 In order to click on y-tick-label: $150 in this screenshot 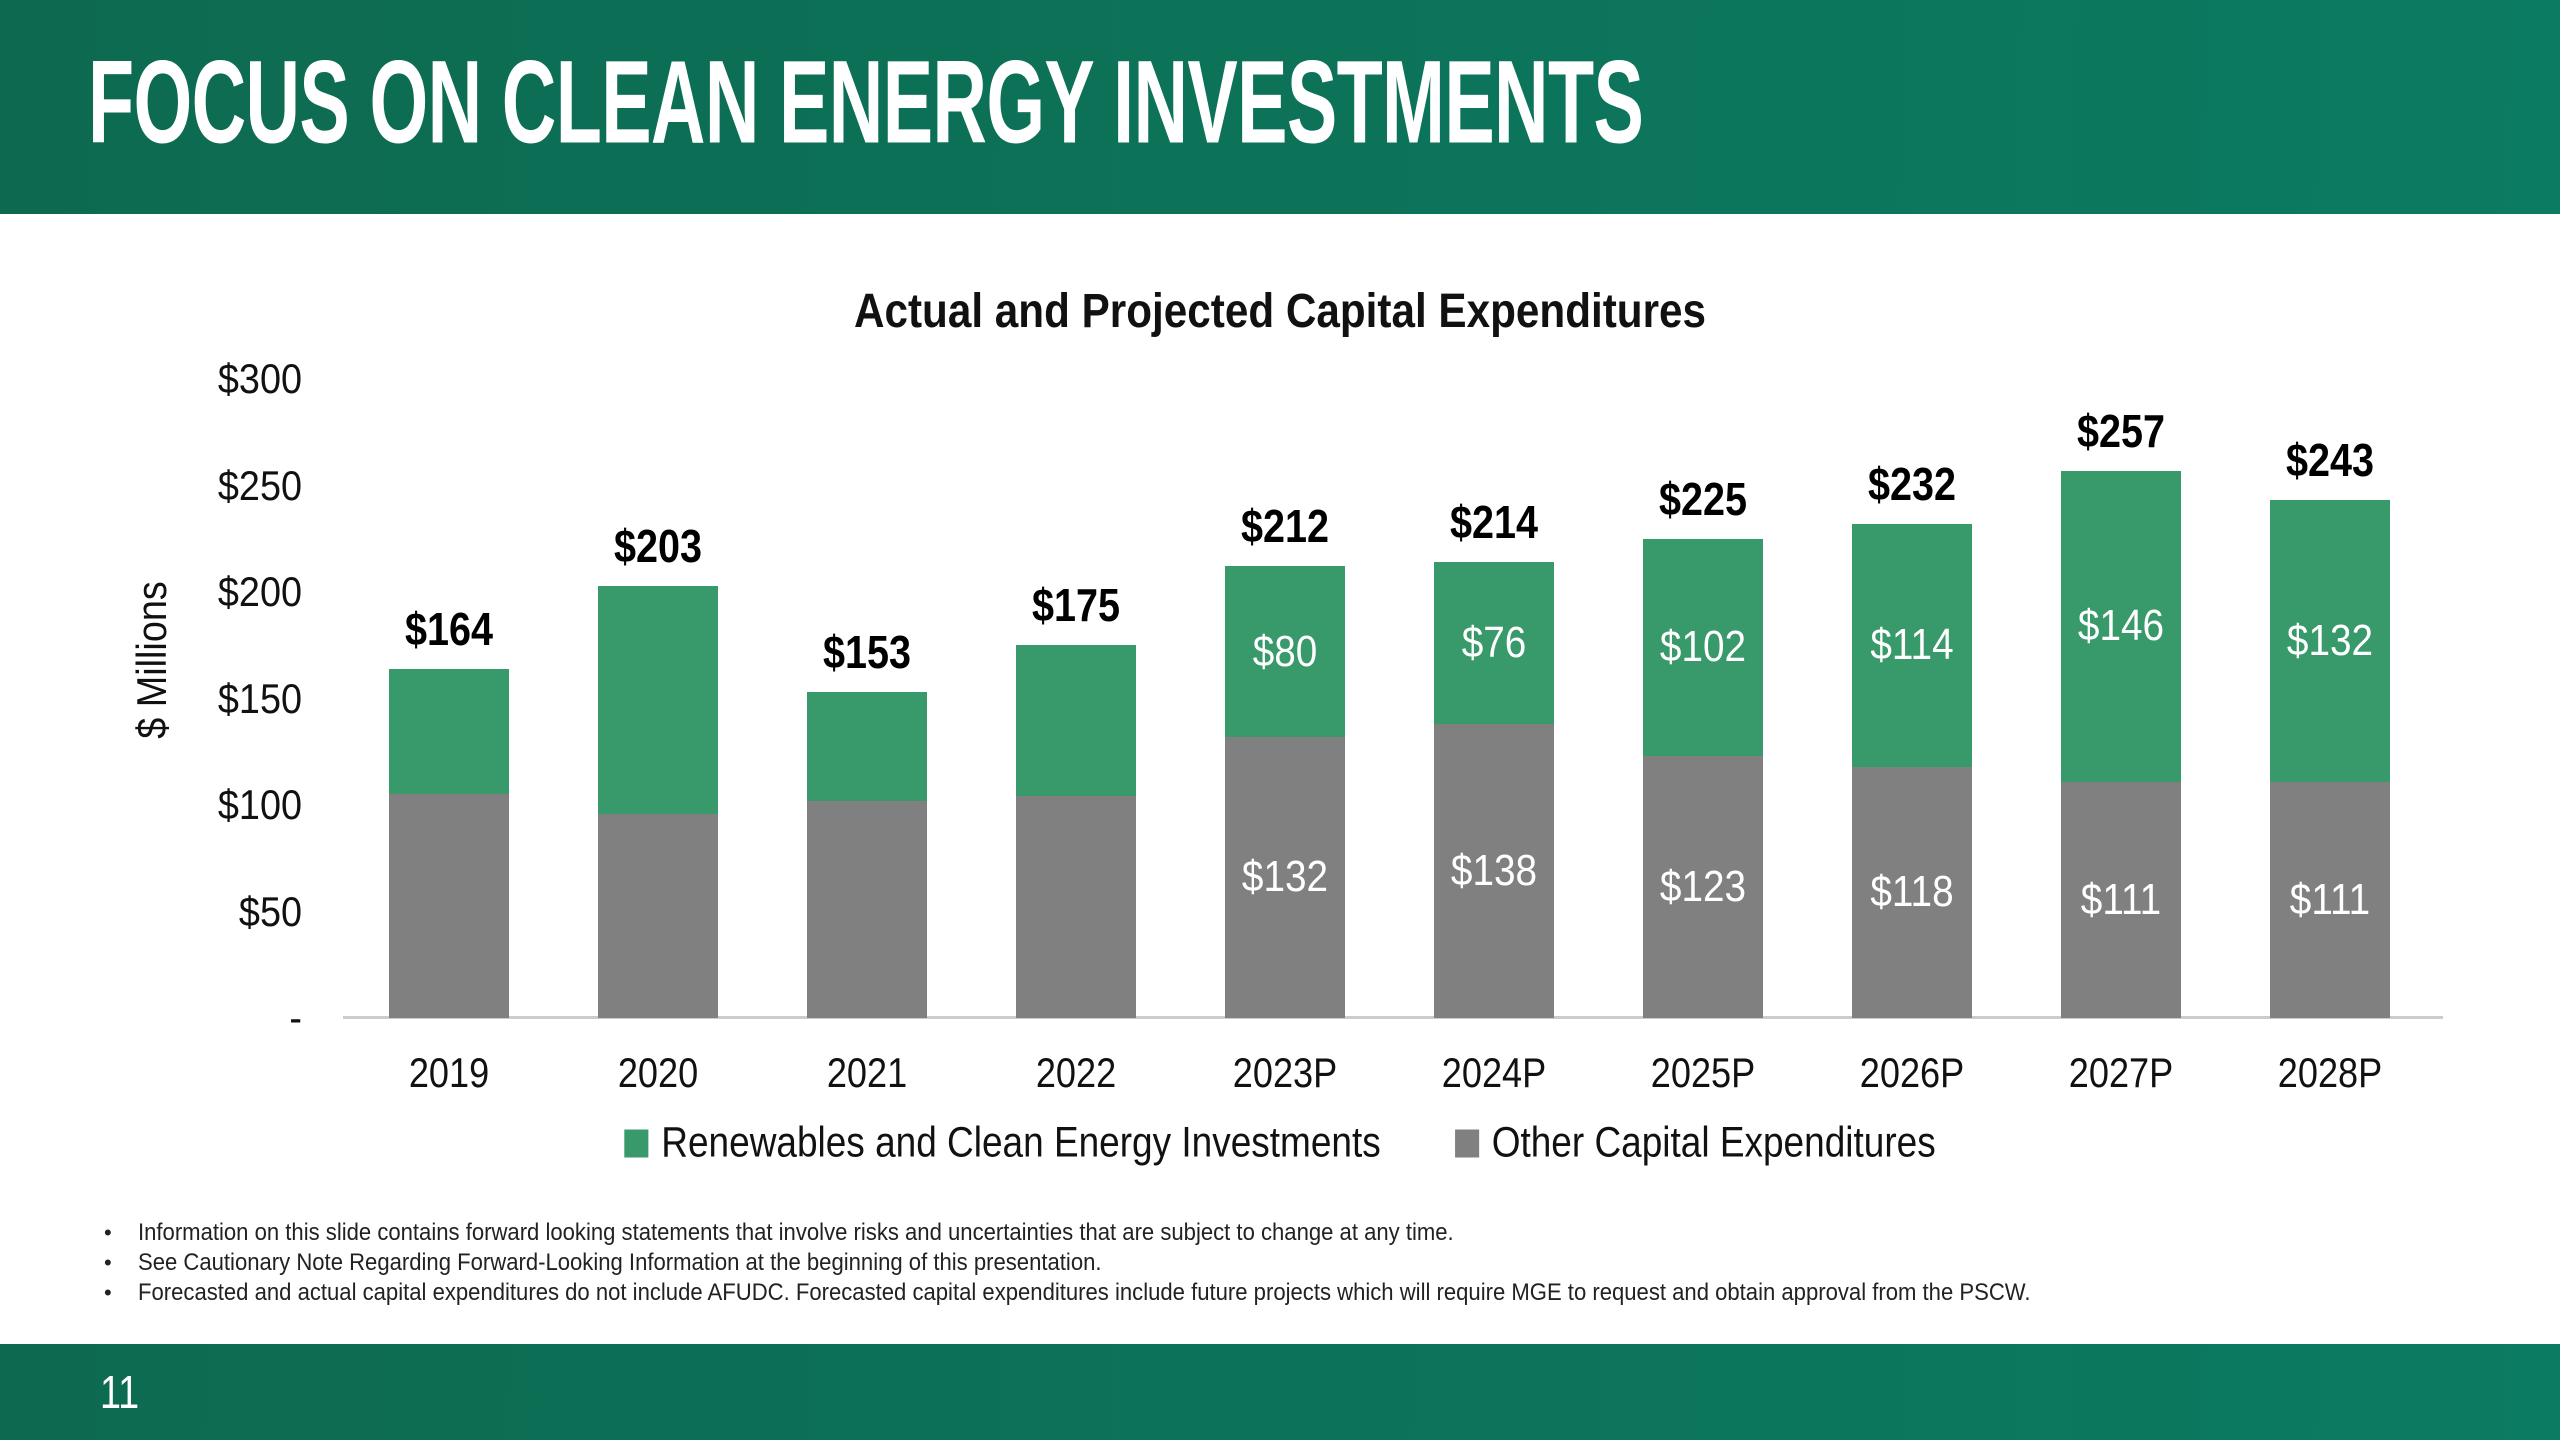, I will do `click(259, 698)`.